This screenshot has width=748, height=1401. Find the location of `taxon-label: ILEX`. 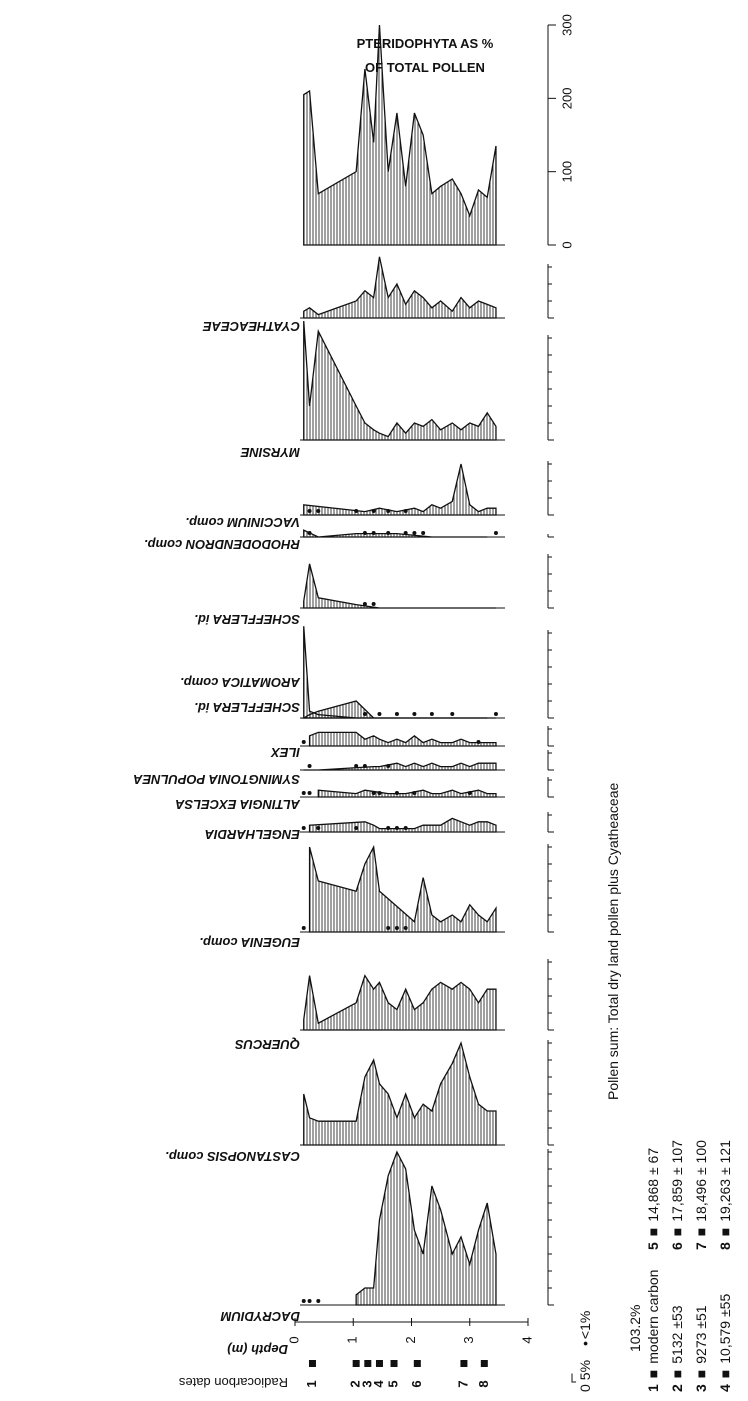

taxon-label: ILEX is located at coordinates (285, 752).